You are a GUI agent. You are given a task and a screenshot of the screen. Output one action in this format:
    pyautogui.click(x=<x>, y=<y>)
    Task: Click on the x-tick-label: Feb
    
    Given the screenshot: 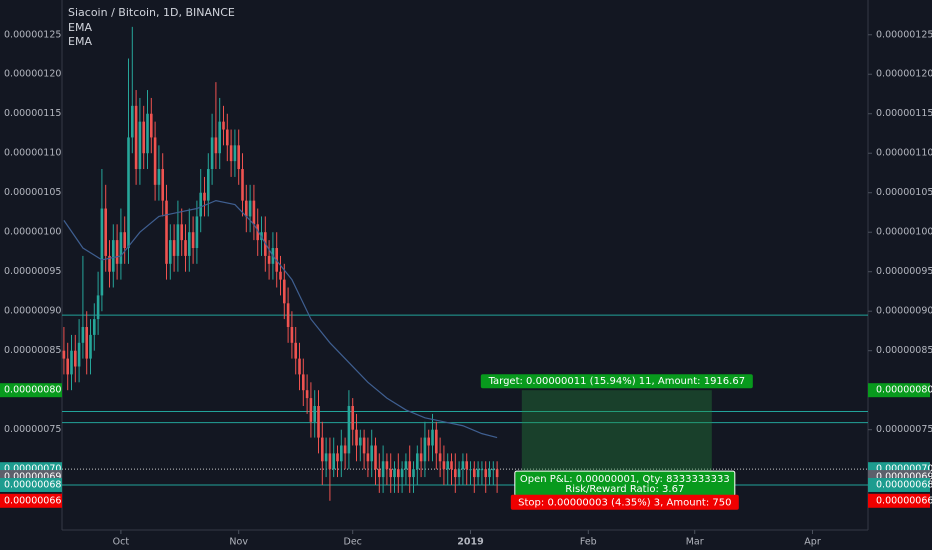 What is the action you would take?
    pyautogui.click(x=588, y=542)
    